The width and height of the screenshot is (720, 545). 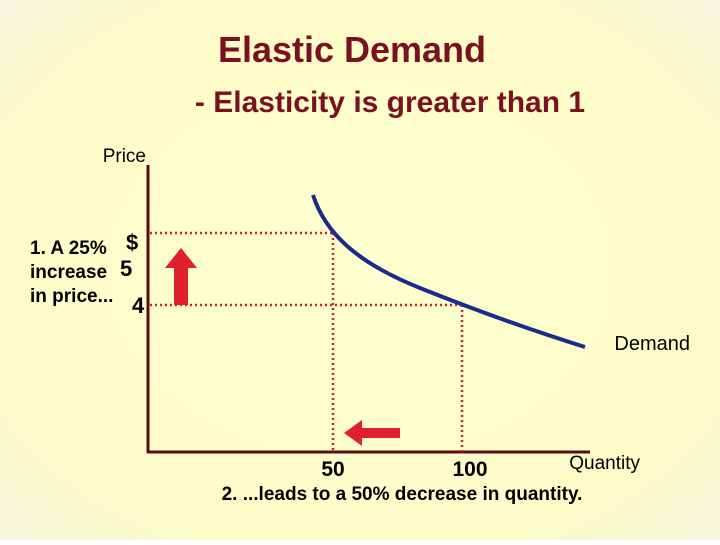 I want to click on note-step1: 1. A 25%, so click(x=68, y=248).